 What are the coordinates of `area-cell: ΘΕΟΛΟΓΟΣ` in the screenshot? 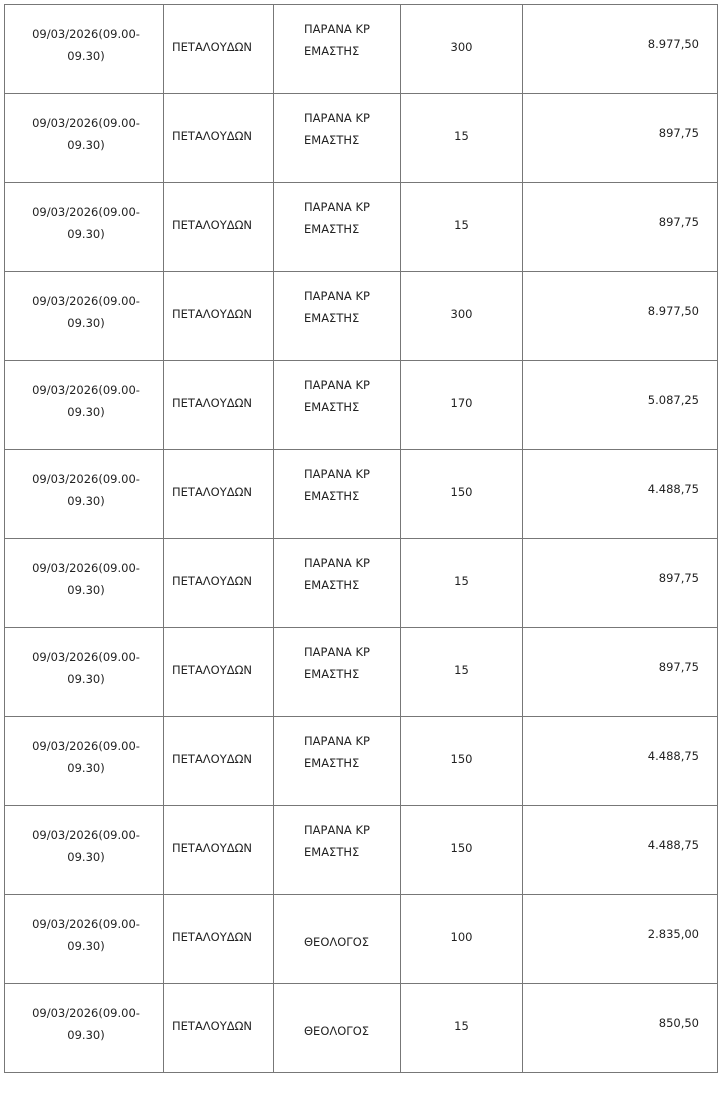 It's located at (337, 1028).